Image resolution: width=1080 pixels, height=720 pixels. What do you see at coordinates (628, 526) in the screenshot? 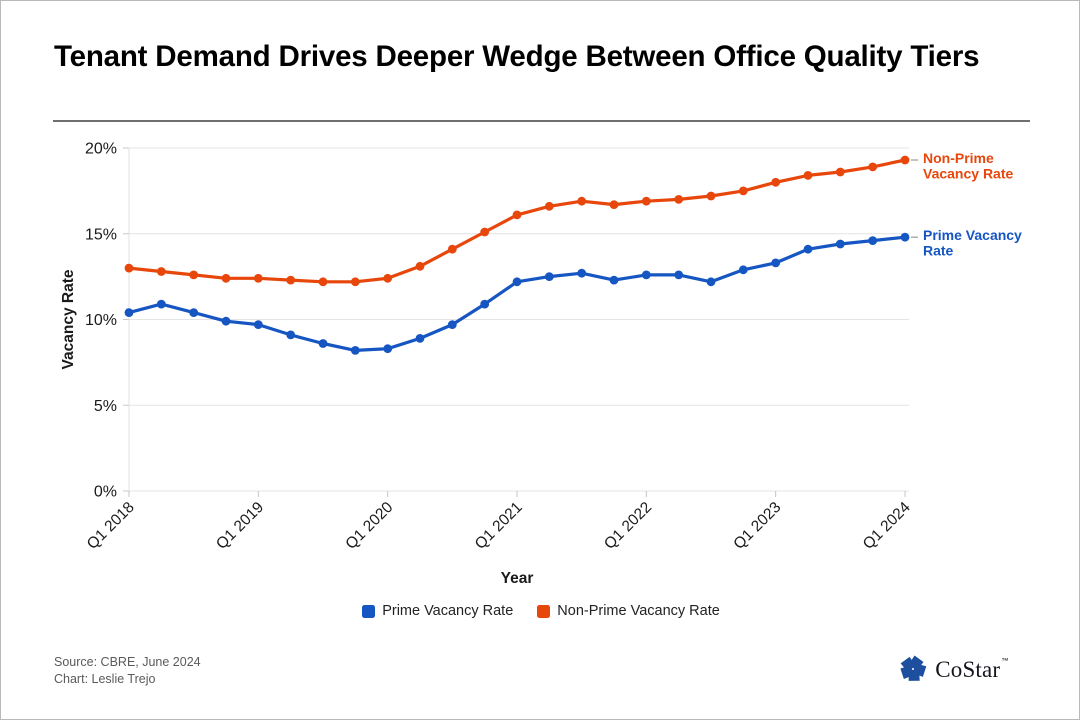
I see `x-tick-label-q1-2022: Q1 2022` at bounding box center [628, 526].